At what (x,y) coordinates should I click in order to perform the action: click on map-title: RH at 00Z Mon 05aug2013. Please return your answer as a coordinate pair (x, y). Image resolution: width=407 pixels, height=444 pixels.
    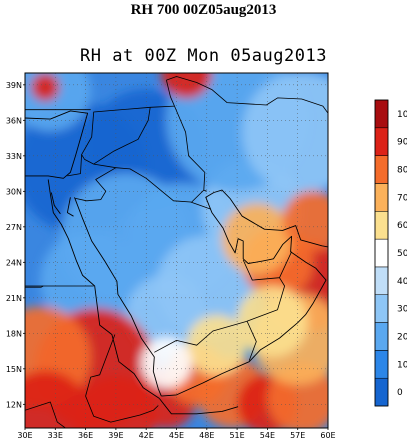
    Looking at the image, I should click on (203, 56).